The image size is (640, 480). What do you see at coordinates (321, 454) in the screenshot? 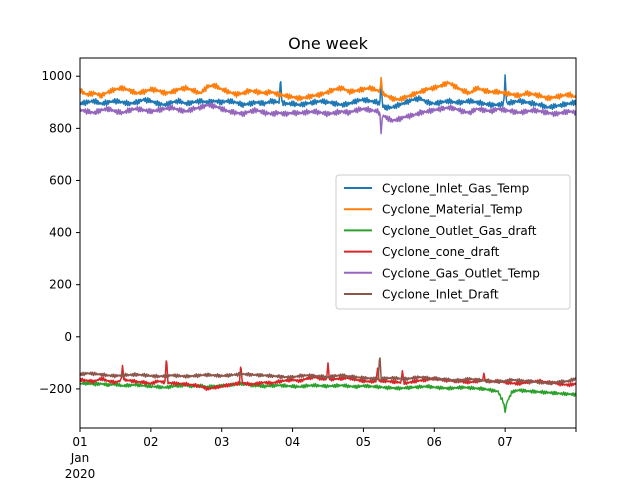
I see `x-axis: 01 02 03 04 05 06 07 Jan 2020` at bounding box center [321, 454].